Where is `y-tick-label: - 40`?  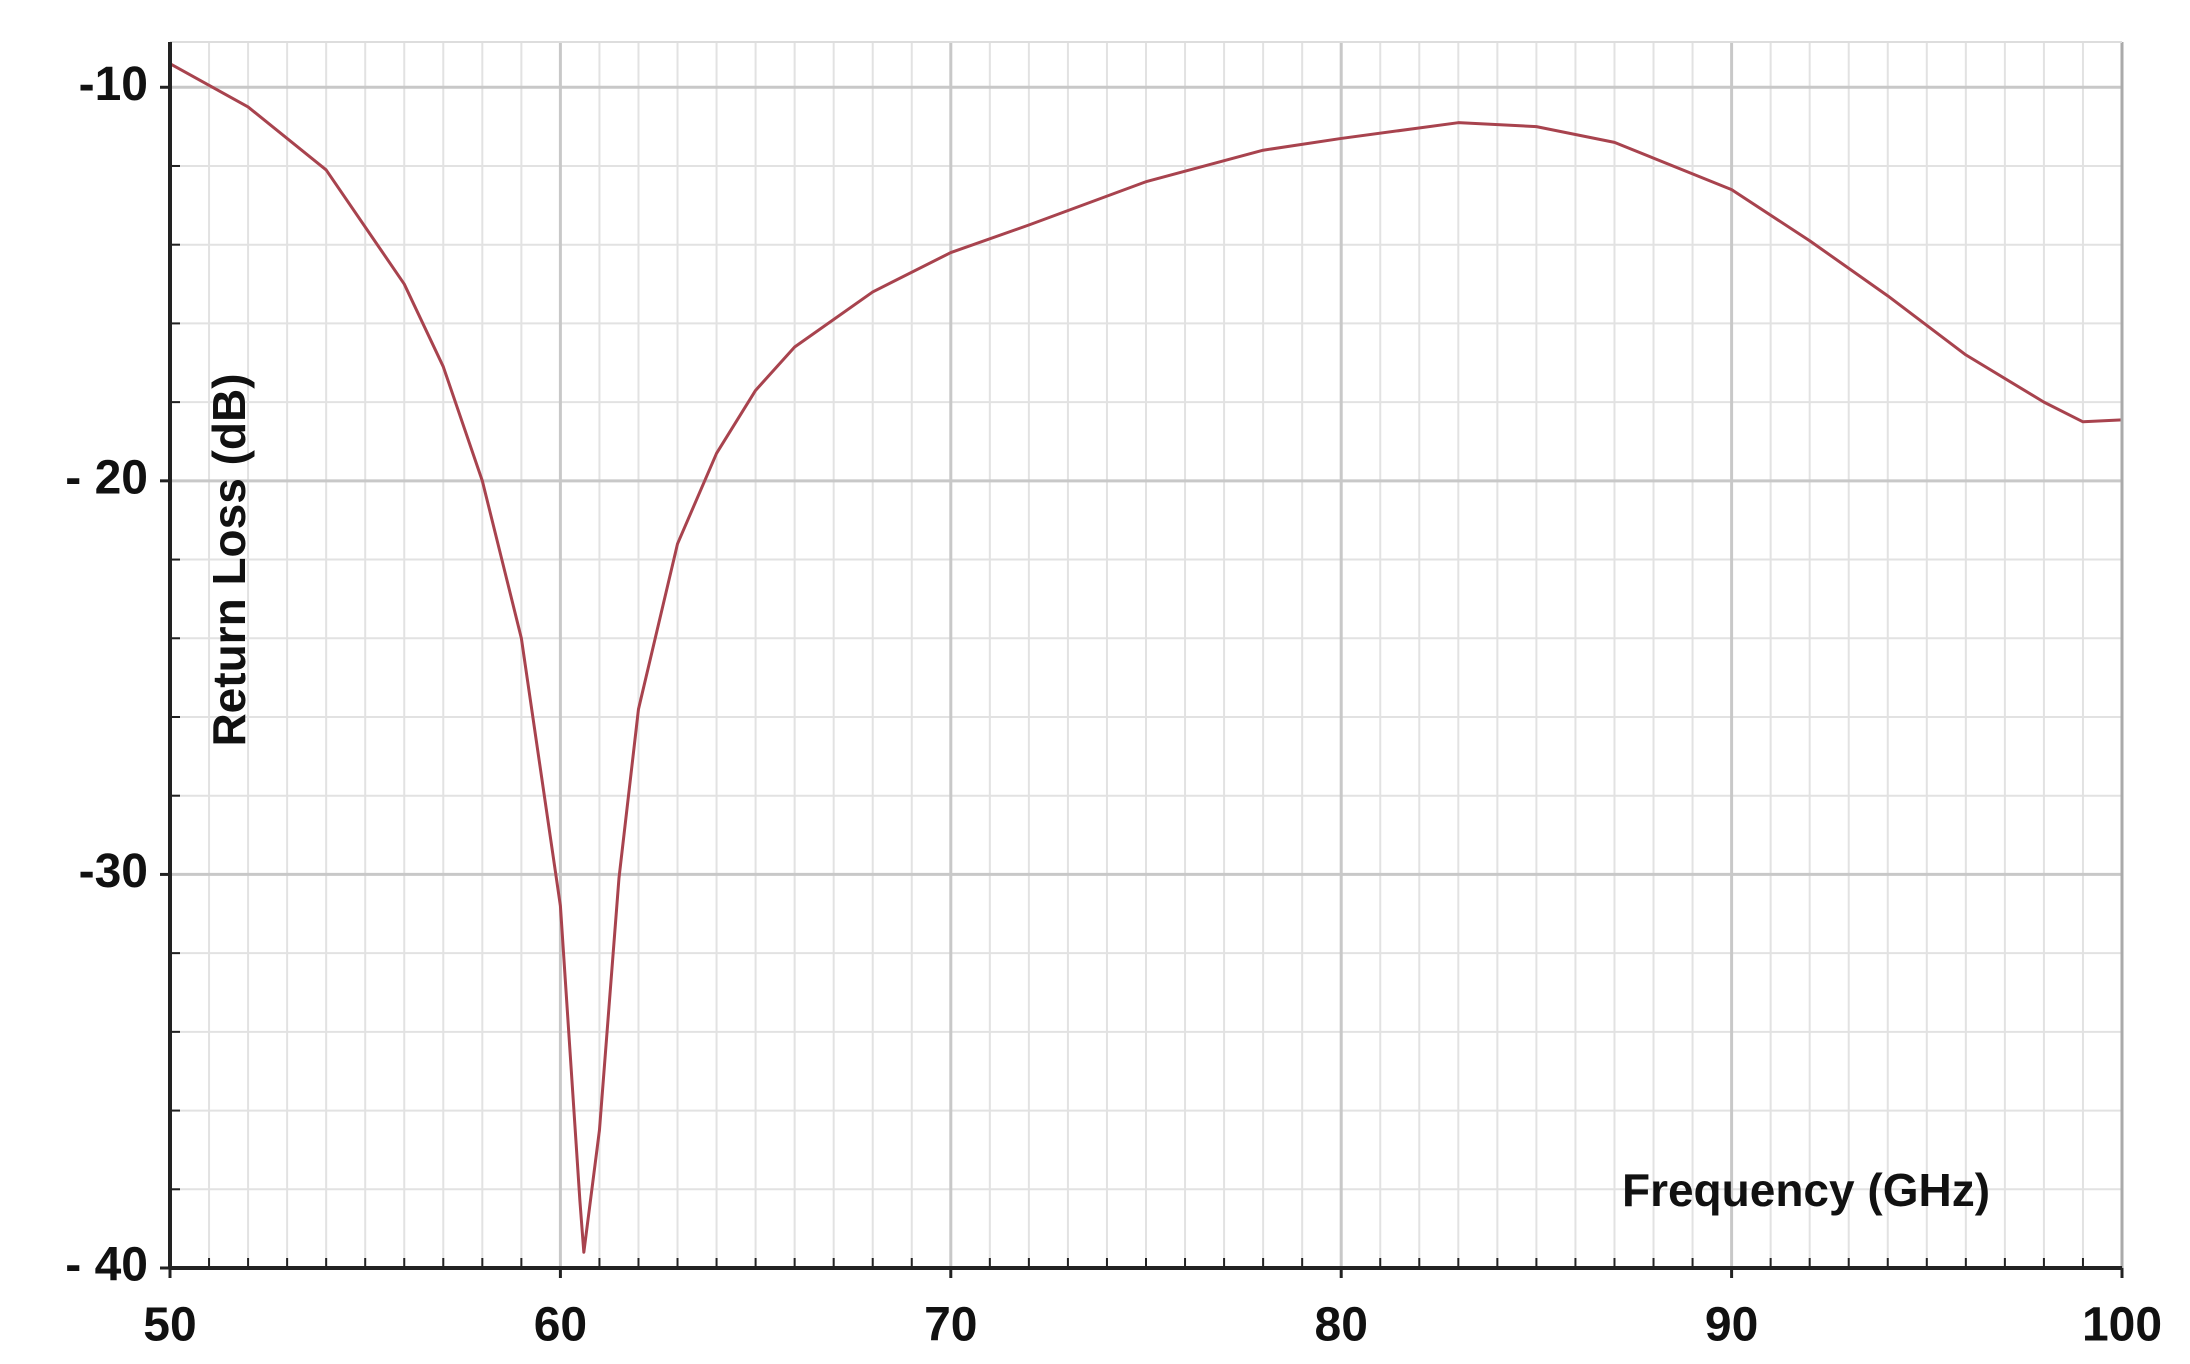 y-tick-label: - 40 is located at coordinates (106, 1265).